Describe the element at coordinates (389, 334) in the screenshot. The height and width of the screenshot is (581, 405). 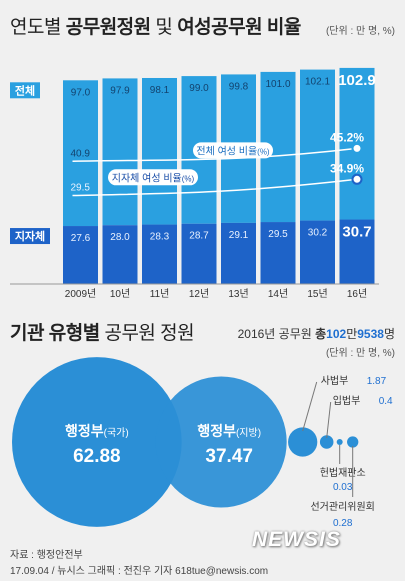
I see `total-unit-2: 명` at that location.